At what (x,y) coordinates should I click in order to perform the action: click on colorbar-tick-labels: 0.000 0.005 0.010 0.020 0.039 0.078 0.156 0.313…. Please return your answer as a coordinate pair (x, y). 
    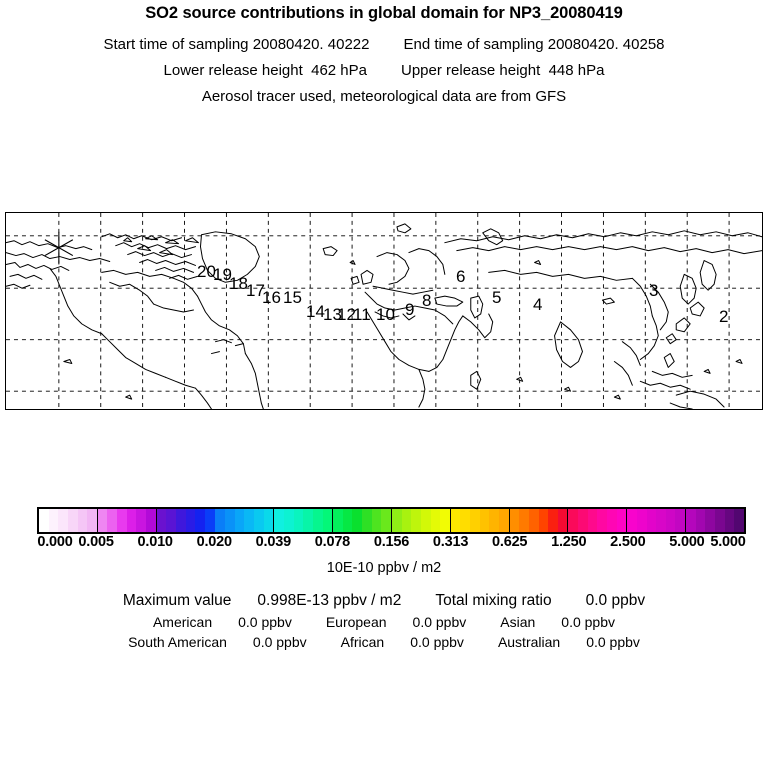
    Looking at the image, I should click on (384, 543).